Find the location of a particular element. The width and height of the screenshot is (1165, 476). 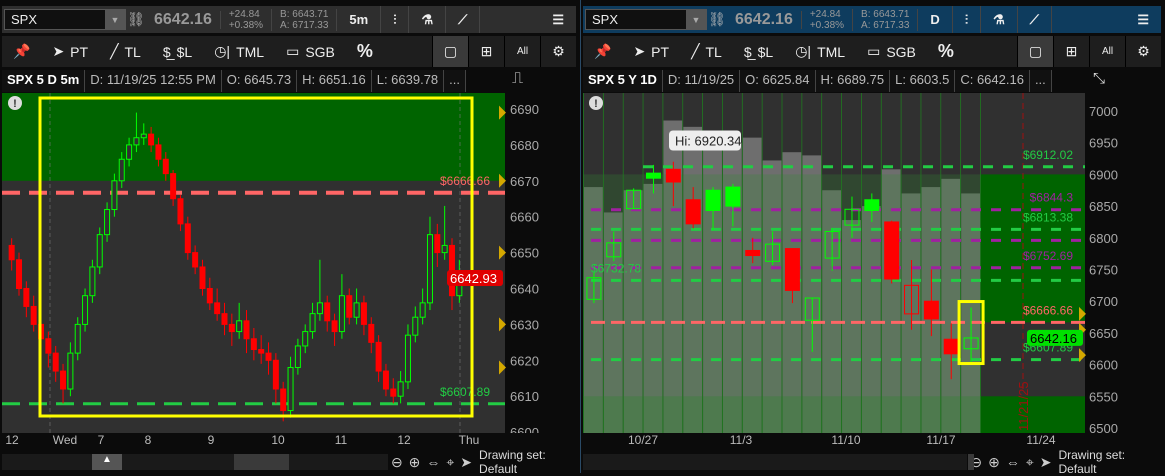

scrollbar: ▲ is located at coordinates (195, 462).